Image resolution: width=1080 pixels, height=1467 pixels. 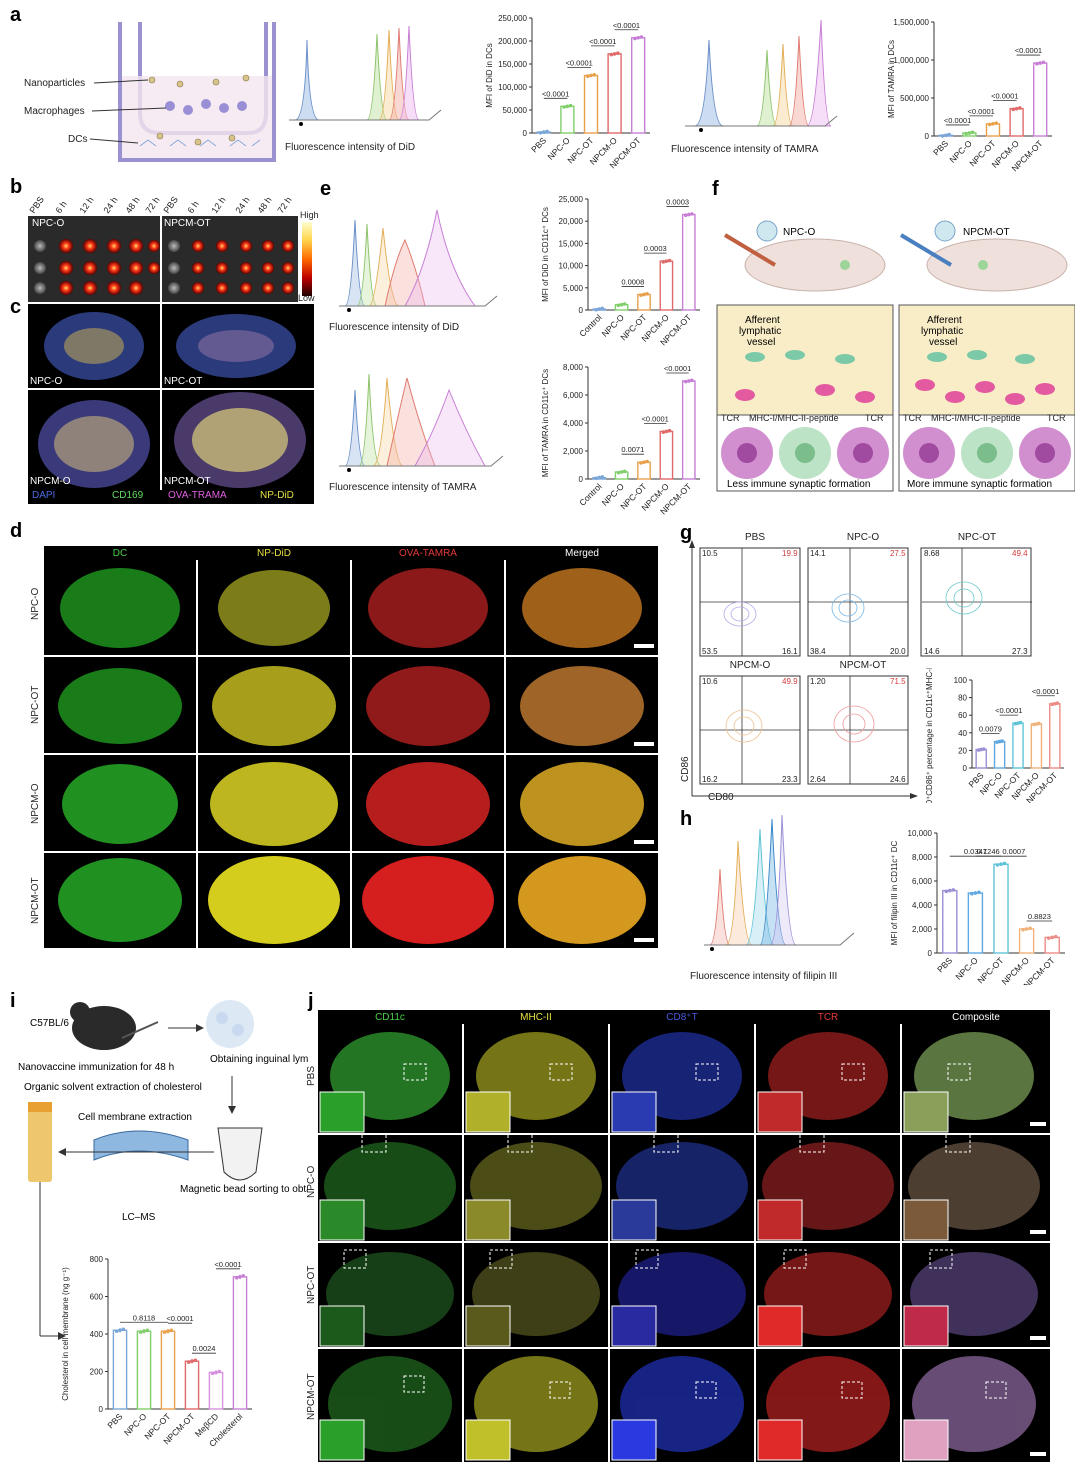 What do you see at coordinates (710, 553) in the screenshot?
I see `svg-text: 10.5` at bounding box center [710, 553].